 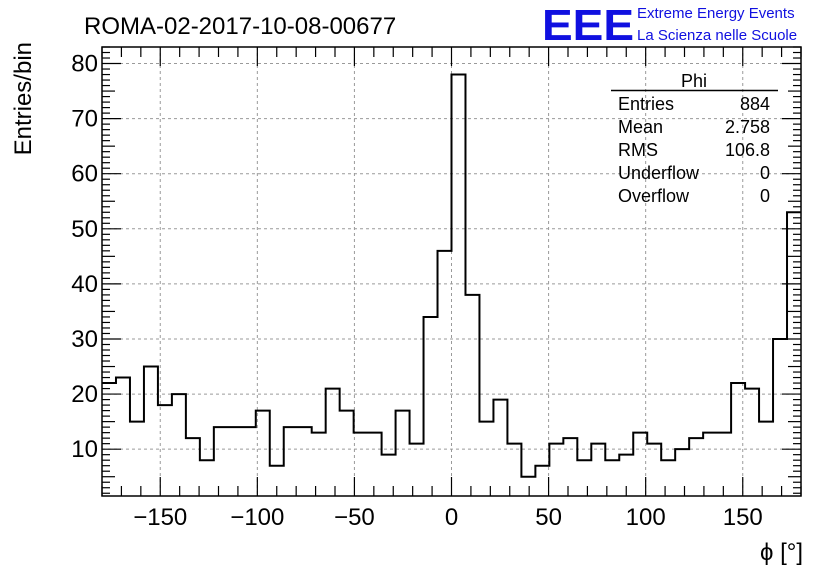 What do you see at coordinates (646, 104) in the screenshot?
I see `stats-row-label: Entries` at bounding box center [646, 104].